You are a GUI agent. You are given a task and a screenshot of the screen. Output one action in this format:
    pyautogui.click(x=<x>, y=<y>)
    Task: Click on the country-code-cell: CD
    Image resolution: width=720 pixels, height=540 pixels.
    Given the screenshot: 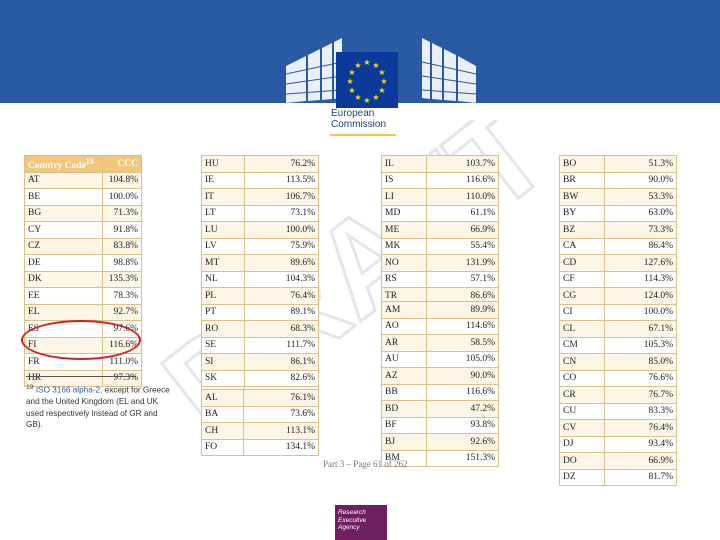 What is the action you would take?
    pyautogui.click(x=582, y=263)
    